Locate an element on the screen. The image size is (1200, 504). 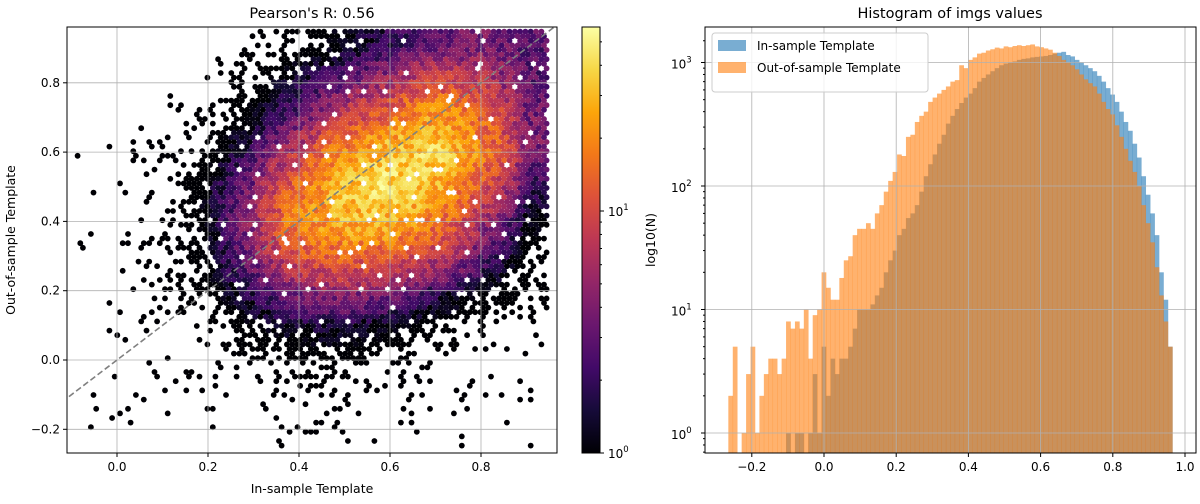
tick-exponent: 2 is located at coordinates (688, 184).